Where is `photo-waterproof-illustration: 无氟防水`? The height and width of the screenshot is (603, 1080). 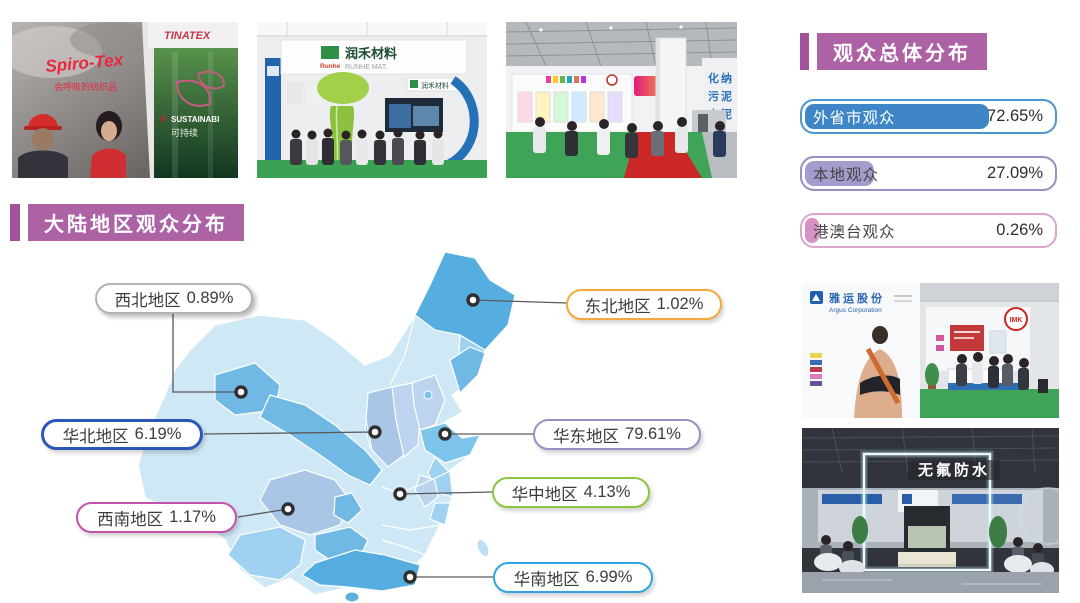 photo-waterproof-illustration: 无氟防水 is located at coordinates (930, 510).